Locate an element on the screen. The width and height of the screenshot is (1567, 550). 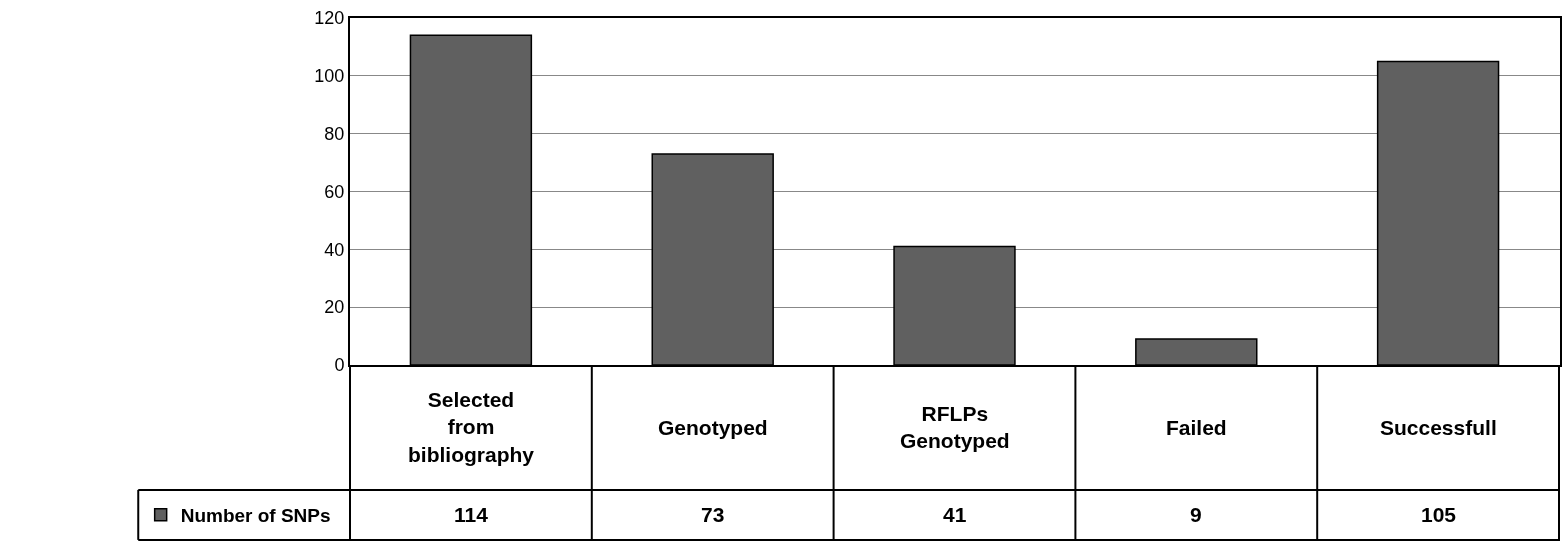
y-tick-label: 20 is located at coordinates (334, 307).